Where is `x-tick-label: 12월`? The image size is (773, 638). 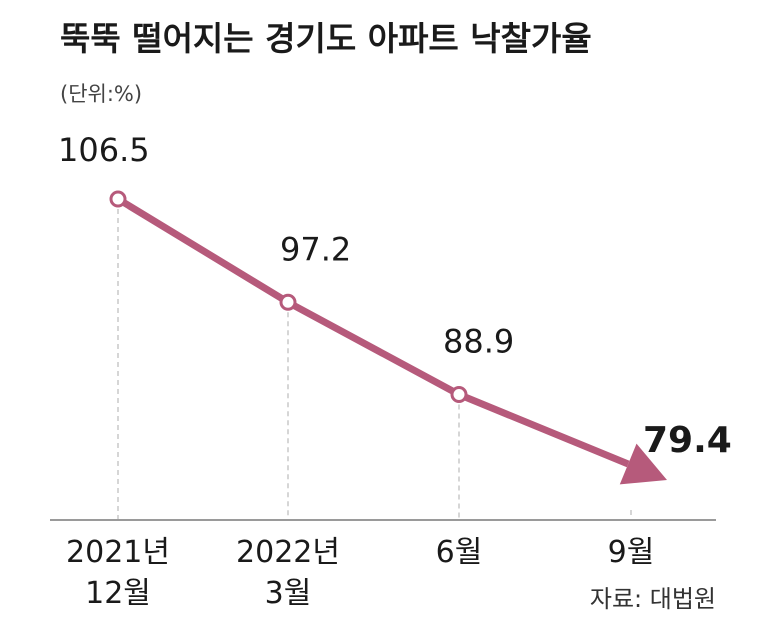 x-tick-label: 12월 is located at coordinates (118, 593).